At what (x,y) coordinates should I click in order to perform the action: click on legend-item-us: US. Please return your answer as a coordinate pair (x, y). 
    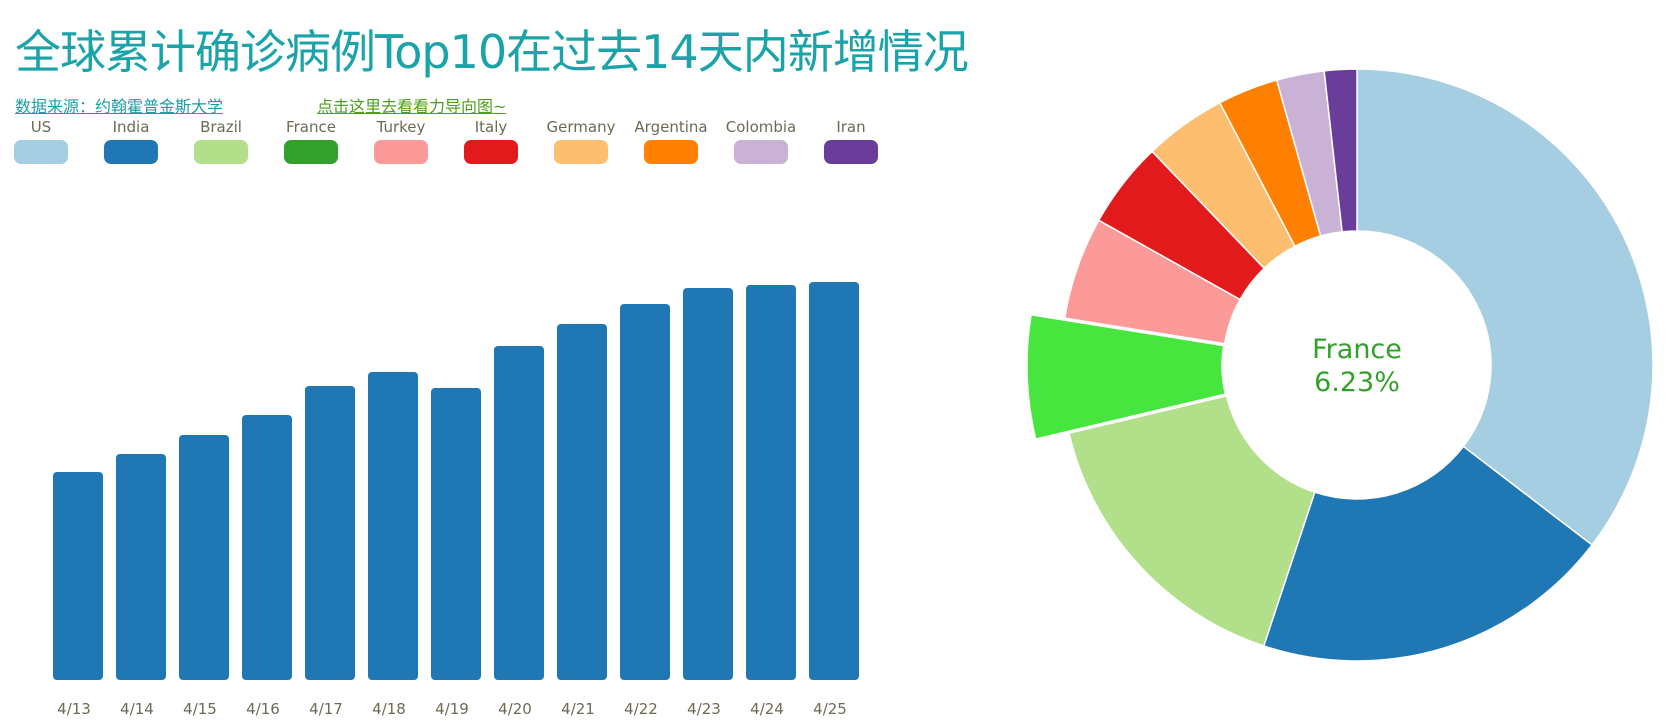
    Looking at the image, I should click on (41, 143).